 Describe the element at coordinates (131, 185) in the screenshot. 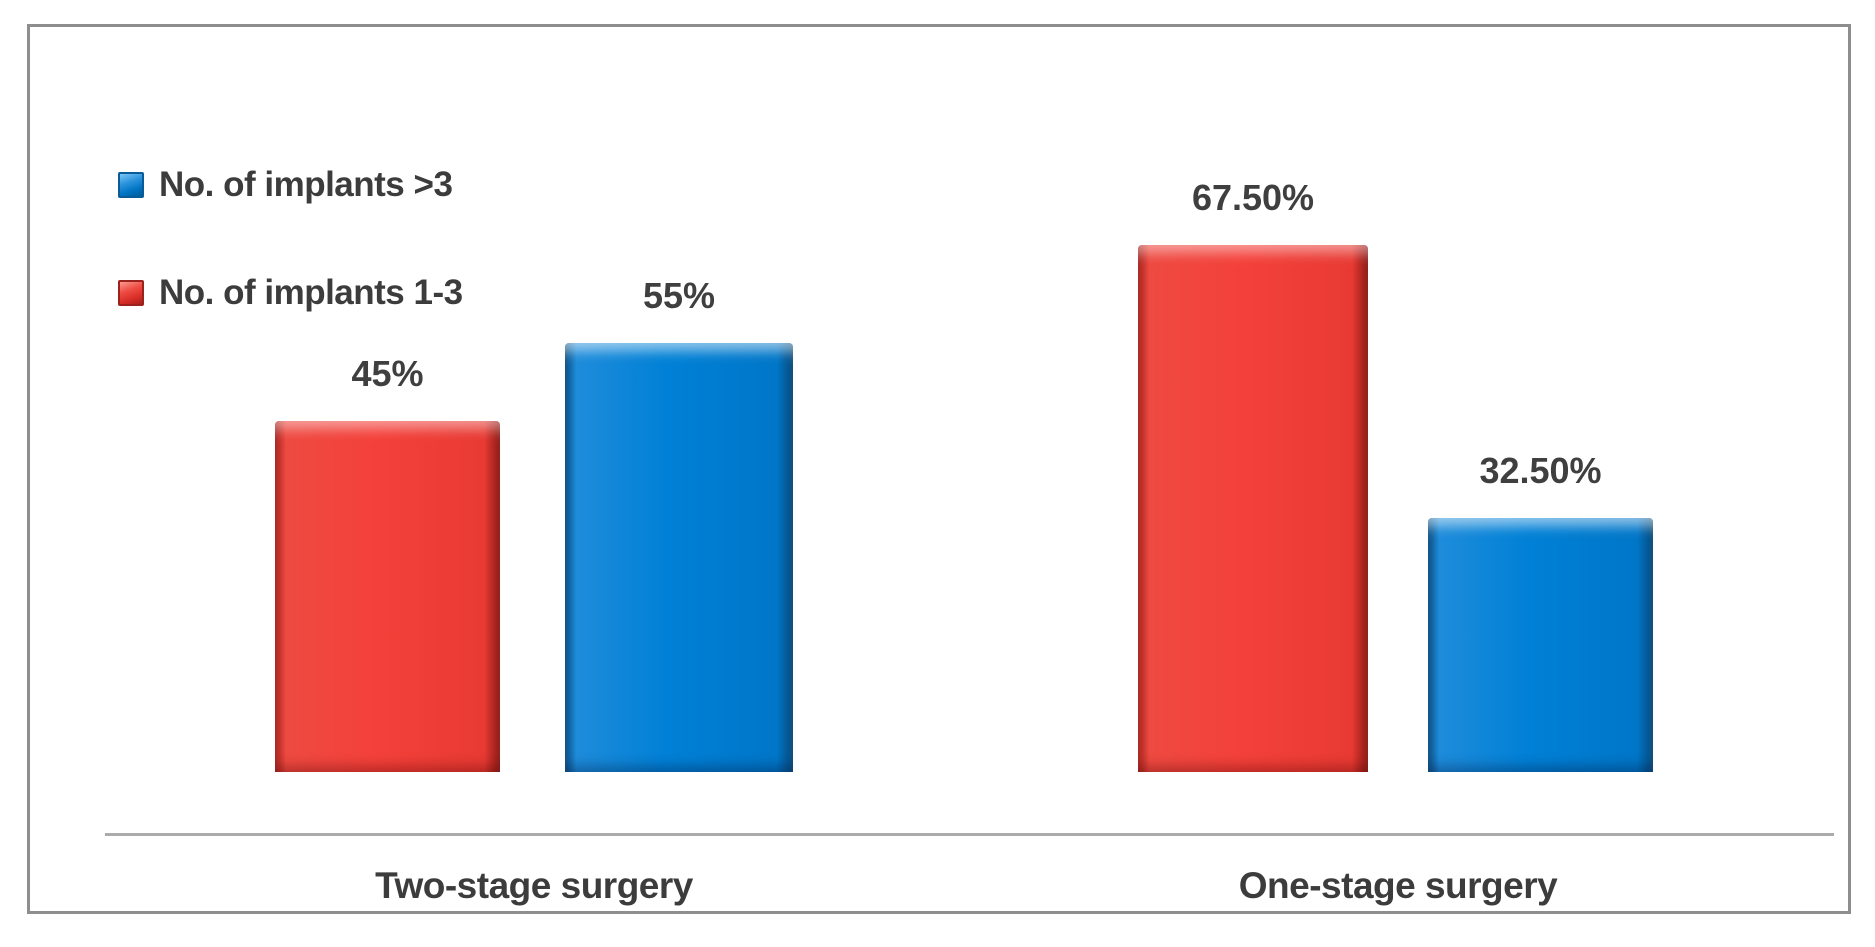

I see `legend-swatch-blue-icon` at that location.